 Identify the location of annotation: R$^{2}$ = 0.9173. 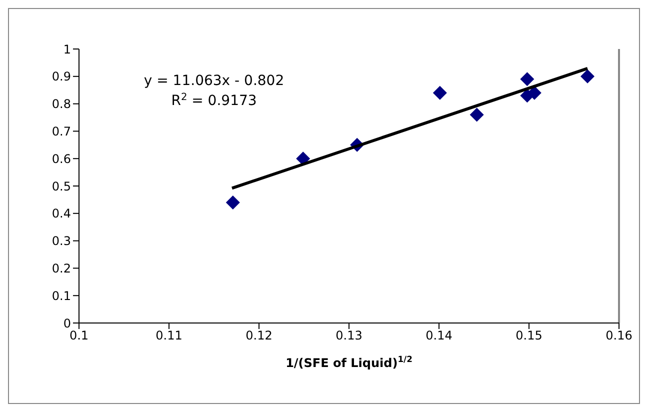
(214, 100).